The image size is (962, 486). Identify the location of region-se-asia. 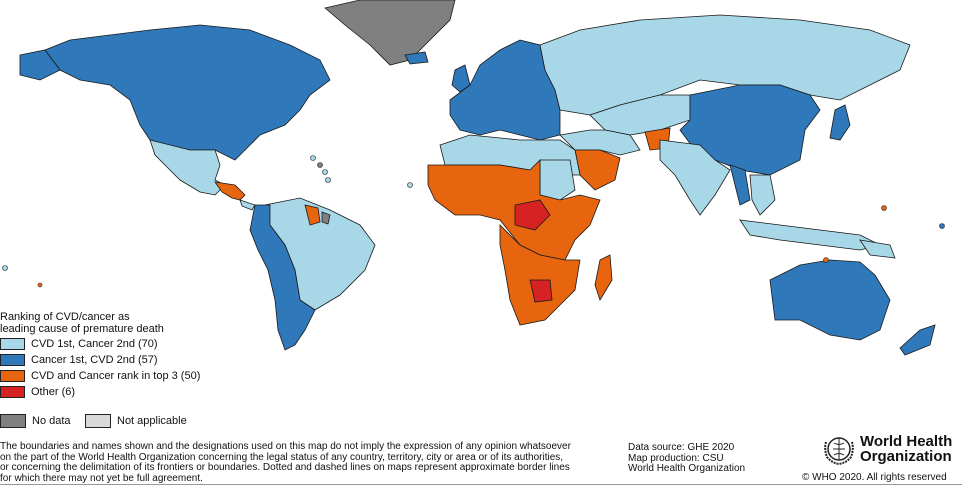
(762, 195).